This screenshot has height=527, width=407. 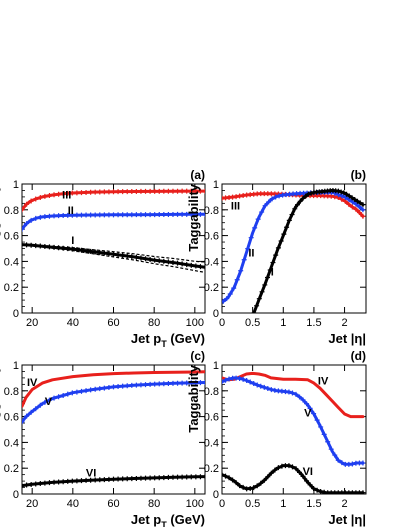 I want to click on chart-0-ytick-label: 0.6, so click(x=11, y=237).